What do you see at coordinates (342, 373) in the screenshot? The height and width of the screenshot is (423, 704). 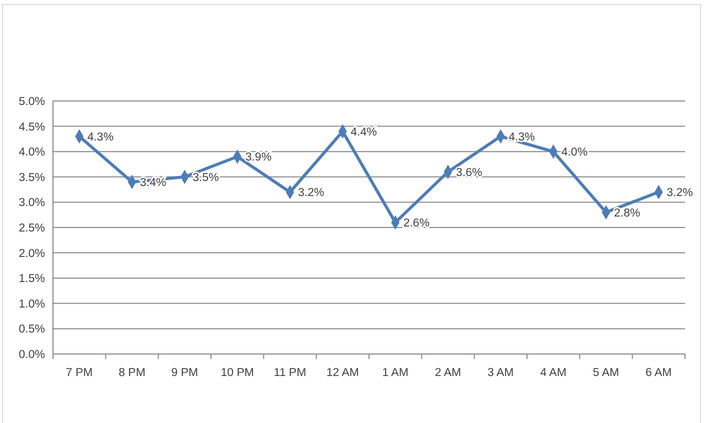 I see `x-tick-label: 12 AM` at bounding box center [342, 373].